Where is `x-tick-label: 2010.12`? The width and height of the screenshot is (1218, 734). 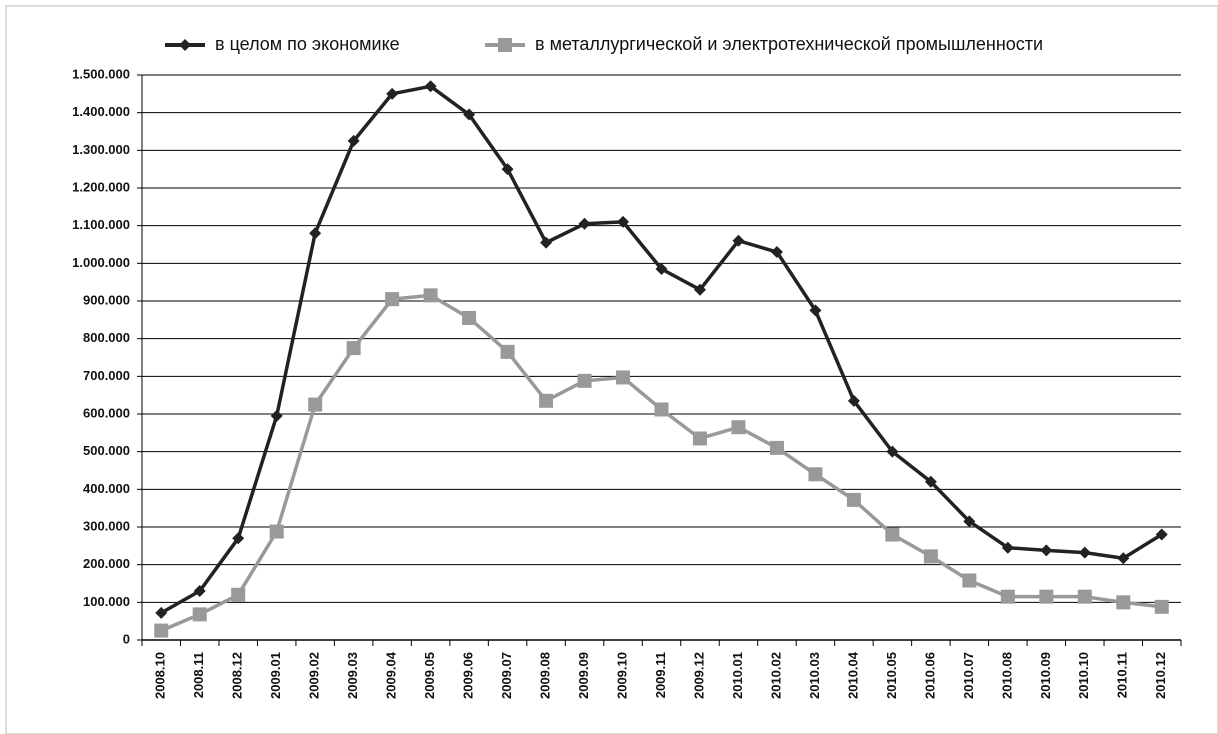 x-tick-label: 2010.12 is located at coordinates (1160, 675).